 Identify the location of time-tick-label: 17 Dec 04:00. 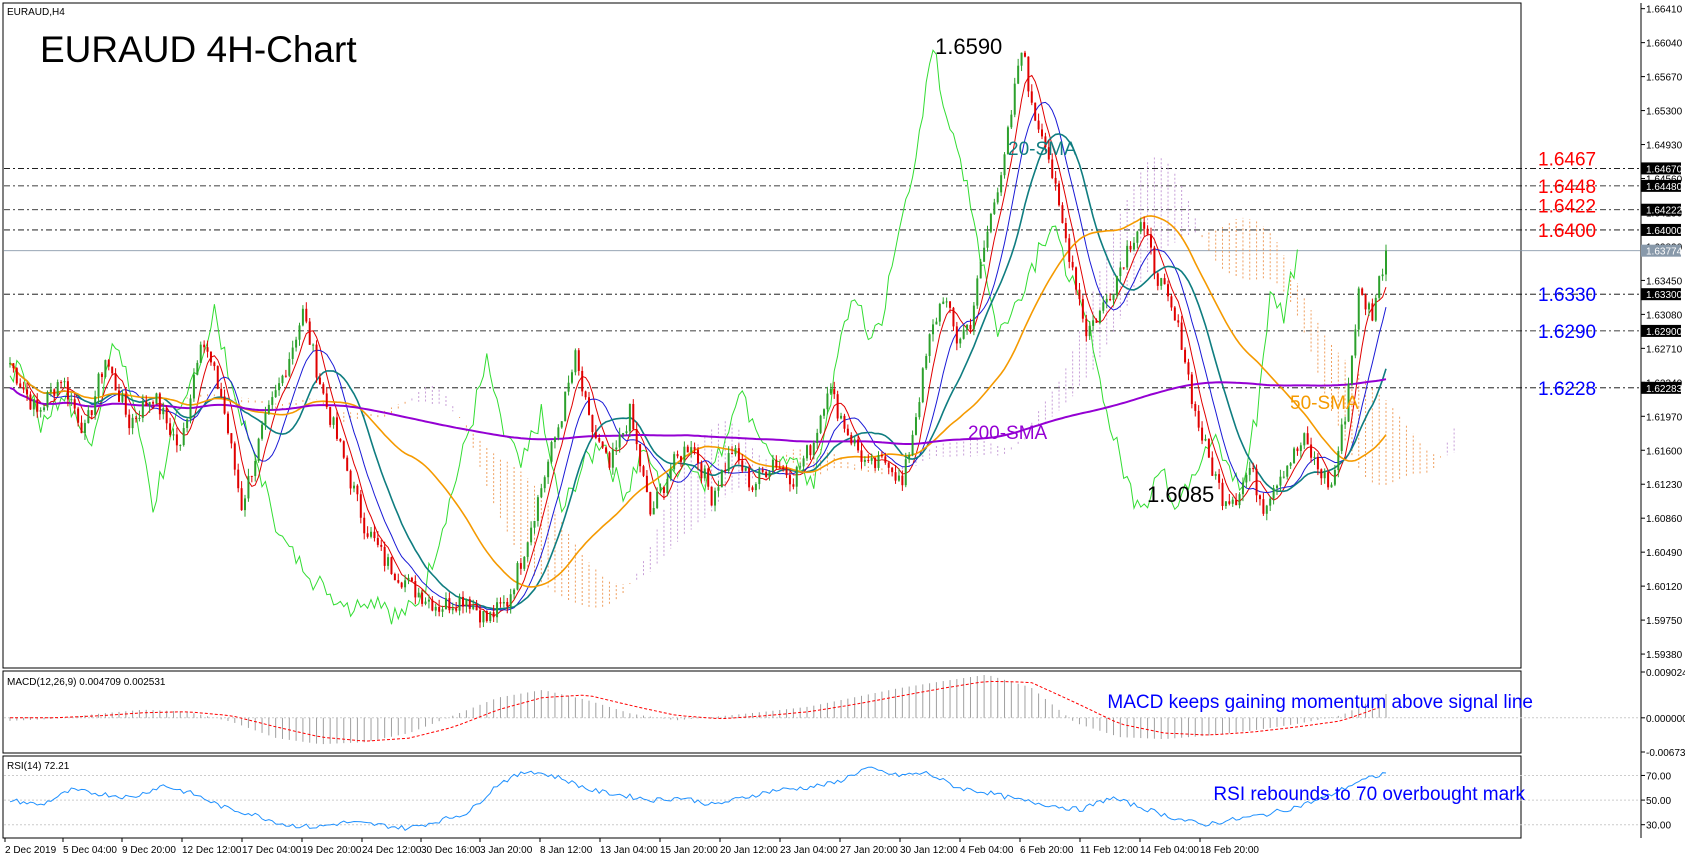
(272, 850).